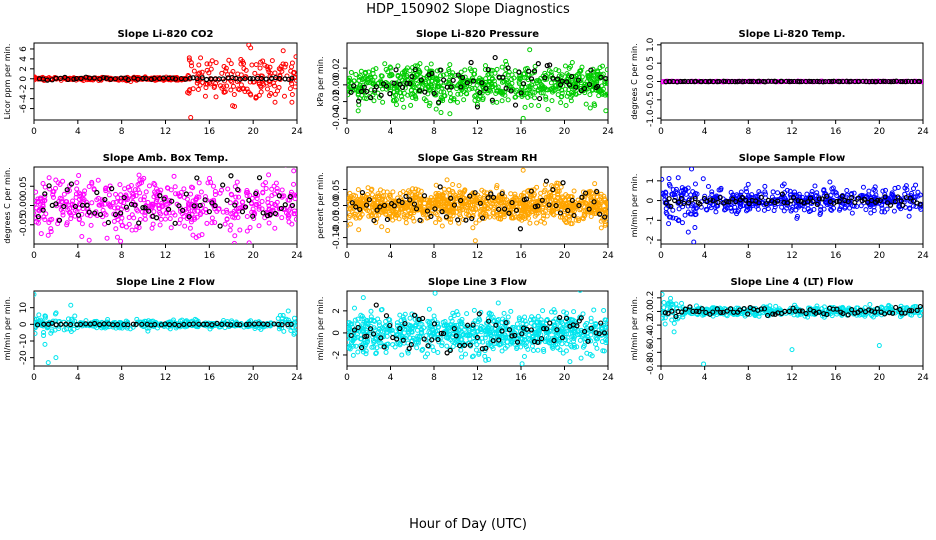 The image size is (936, 540). I want to click on panel-title: Slope Li-820 Temp., so click(792, 34).